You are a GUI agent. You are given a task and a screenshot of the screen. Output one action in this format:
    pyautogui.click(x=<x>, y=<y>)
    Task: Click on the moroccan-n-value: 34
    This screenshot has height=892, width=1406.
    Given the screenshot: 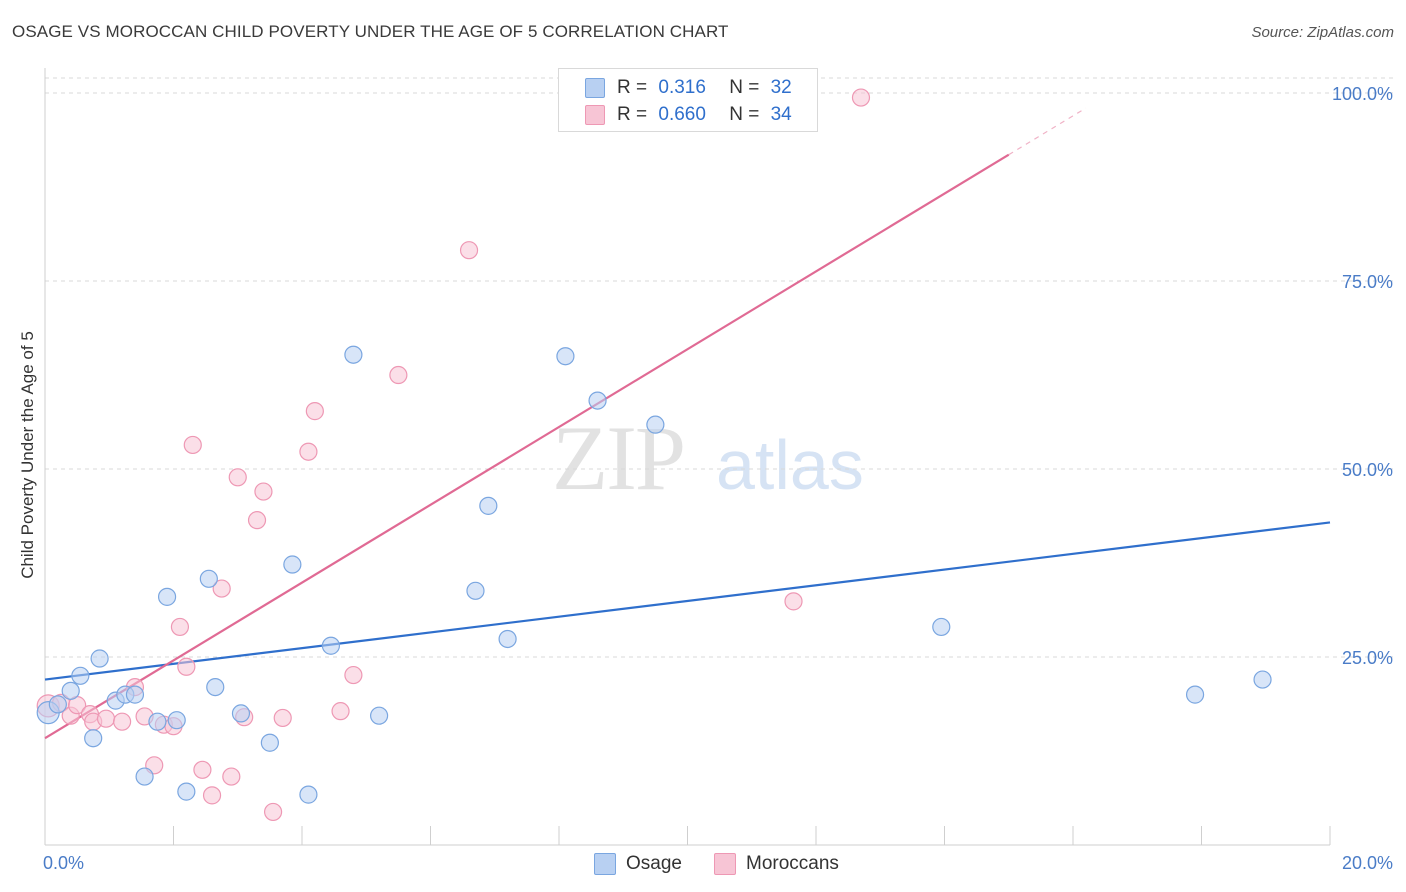 What is the action you would take?
    pyautogui.click(x=781, y=114)
    